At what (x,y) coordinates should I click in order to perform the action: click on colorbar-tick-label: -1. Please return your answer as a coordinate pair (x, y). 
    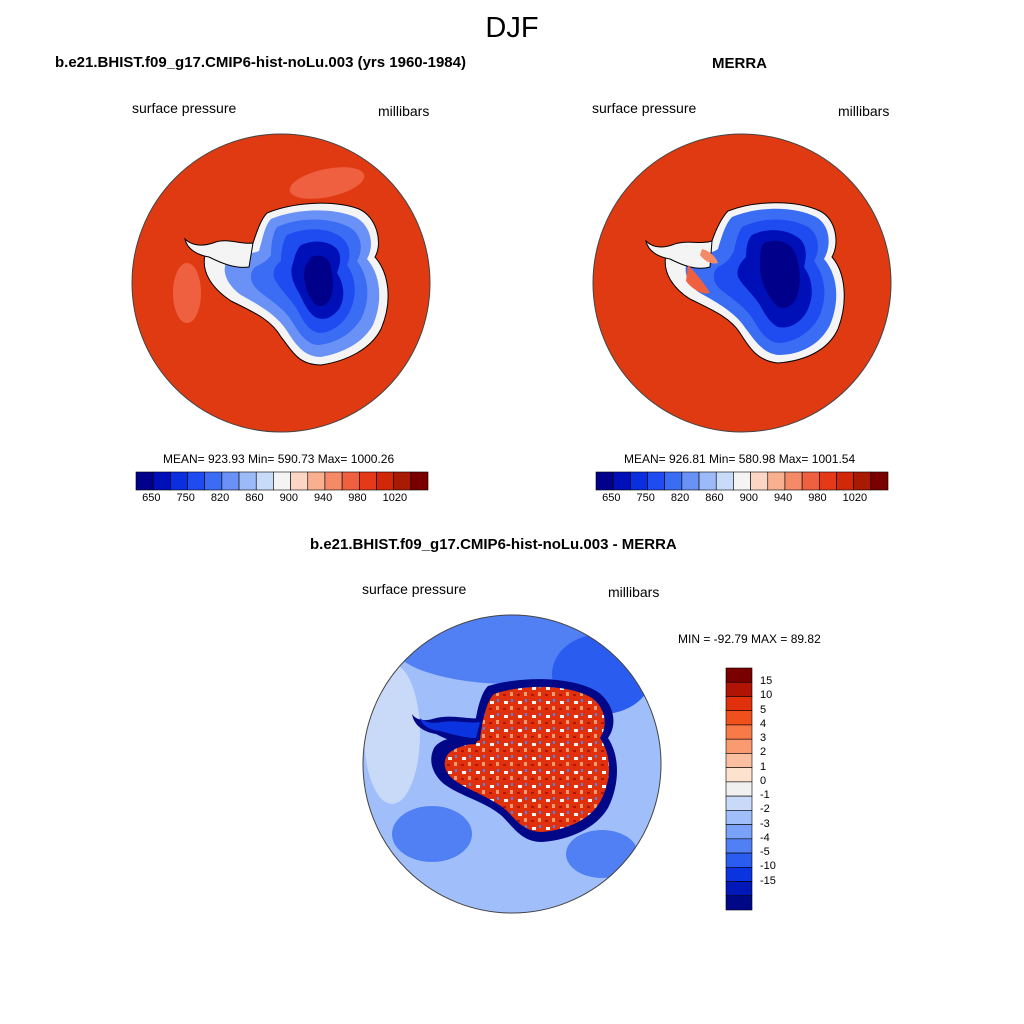
    Looking at the image, I should click on (765, 795).